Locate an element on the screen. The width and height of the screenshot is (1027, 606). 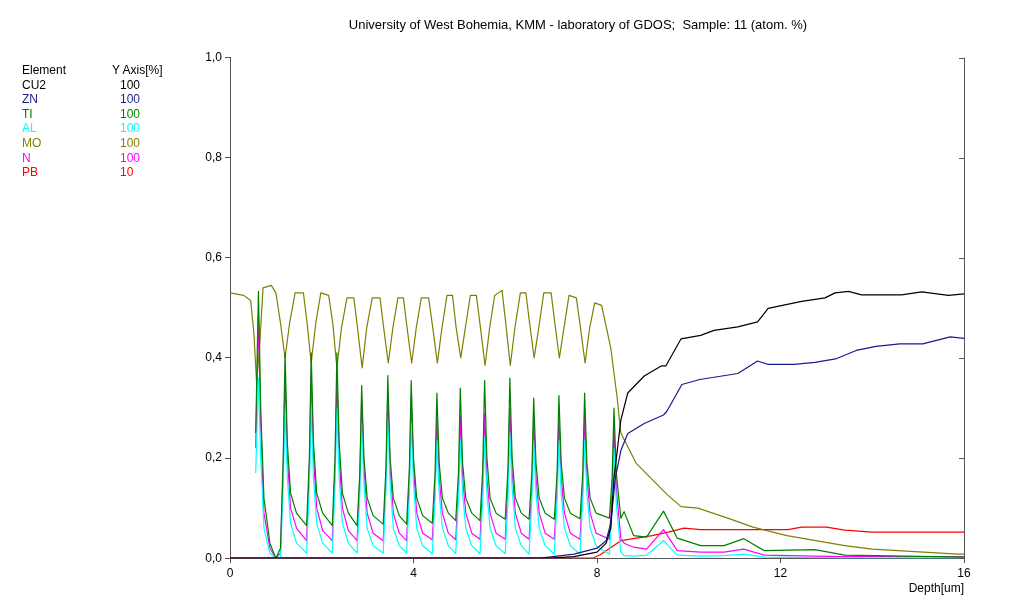
x-tick-label: 8 is located at coordinates (597, 572).